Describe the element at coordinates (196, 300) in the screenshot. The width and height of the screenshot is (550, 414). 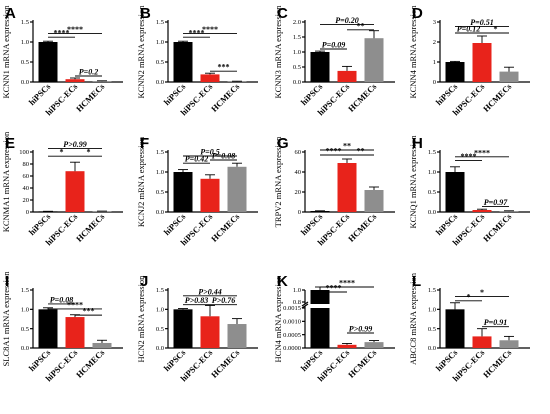
I see `significance-label: P>0.83` at that location.